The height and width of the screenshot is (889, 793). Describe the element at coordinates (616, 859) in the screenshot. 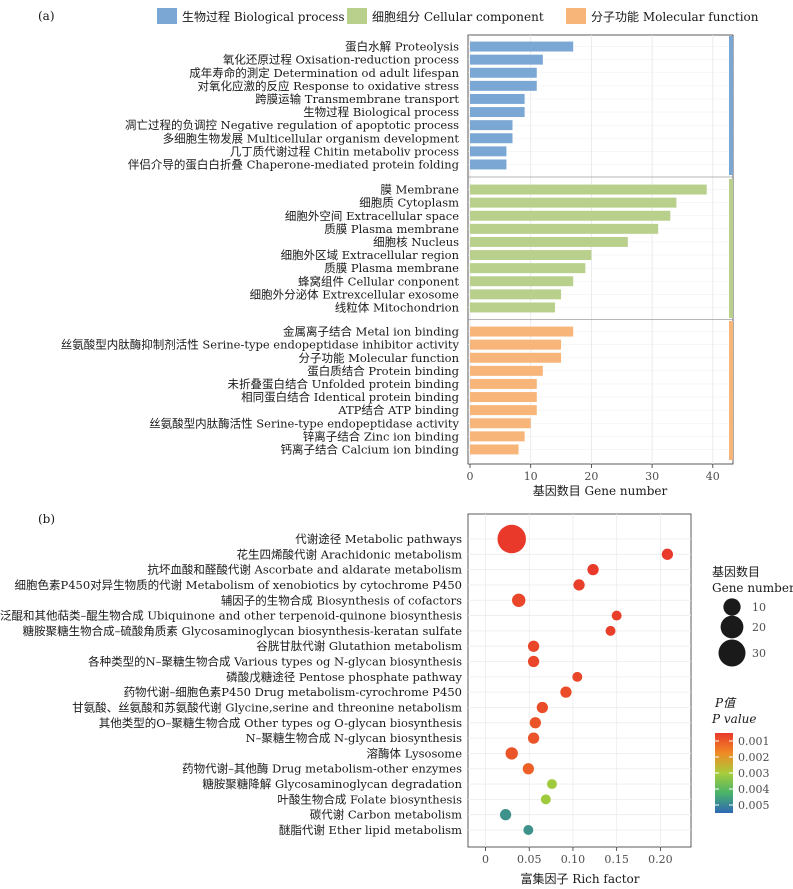

I see `x-tick-label: 0.15` at that location.